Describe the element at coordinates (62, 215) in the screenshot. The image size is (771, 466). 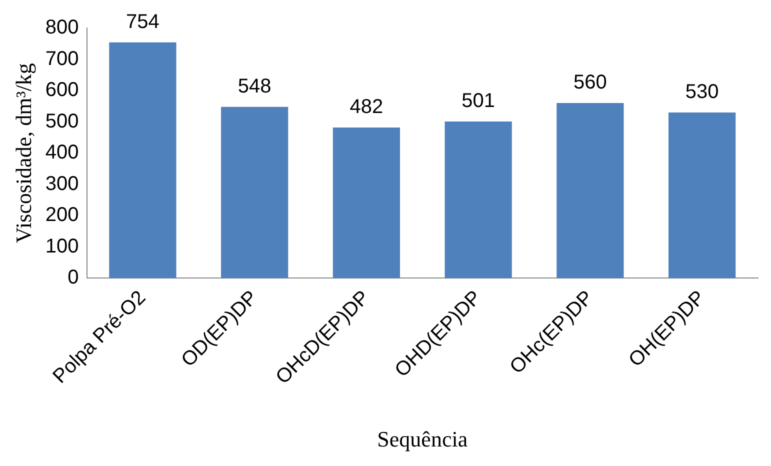
I see `y-tick-label: 200` at that location.